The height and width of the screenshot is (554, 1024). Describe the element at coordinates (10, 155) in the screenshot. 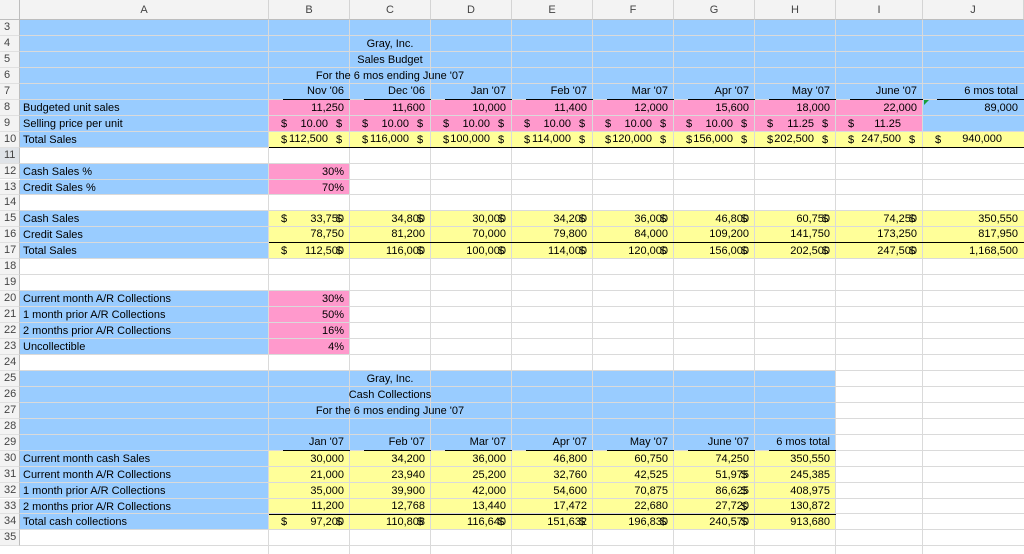

I see `row-header-11: 11` at that location.